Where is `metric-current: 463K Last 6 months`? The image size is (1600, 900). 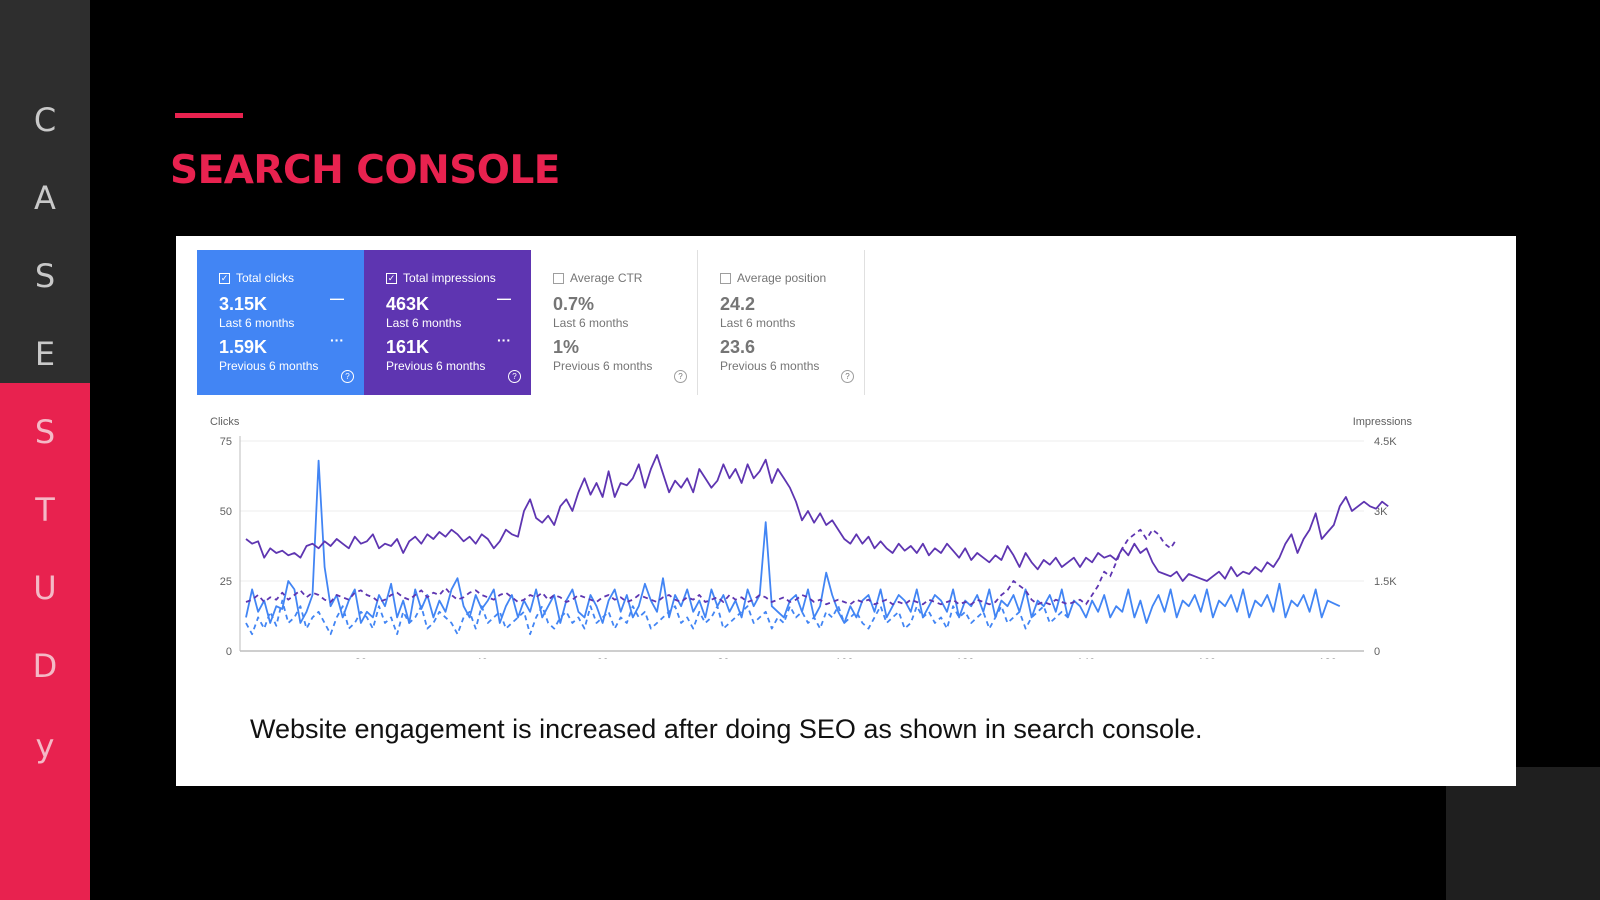
metric-current: 463K Last 6 months is located at coordinates (423, 312).